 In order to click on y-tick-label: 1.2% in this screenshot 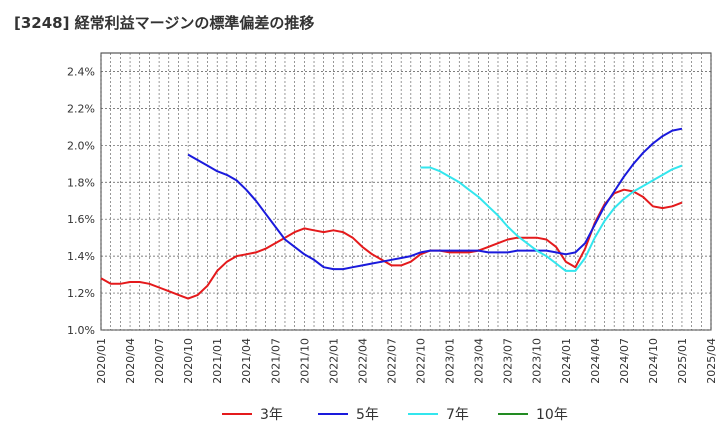, I will do `click(81, 293)`.